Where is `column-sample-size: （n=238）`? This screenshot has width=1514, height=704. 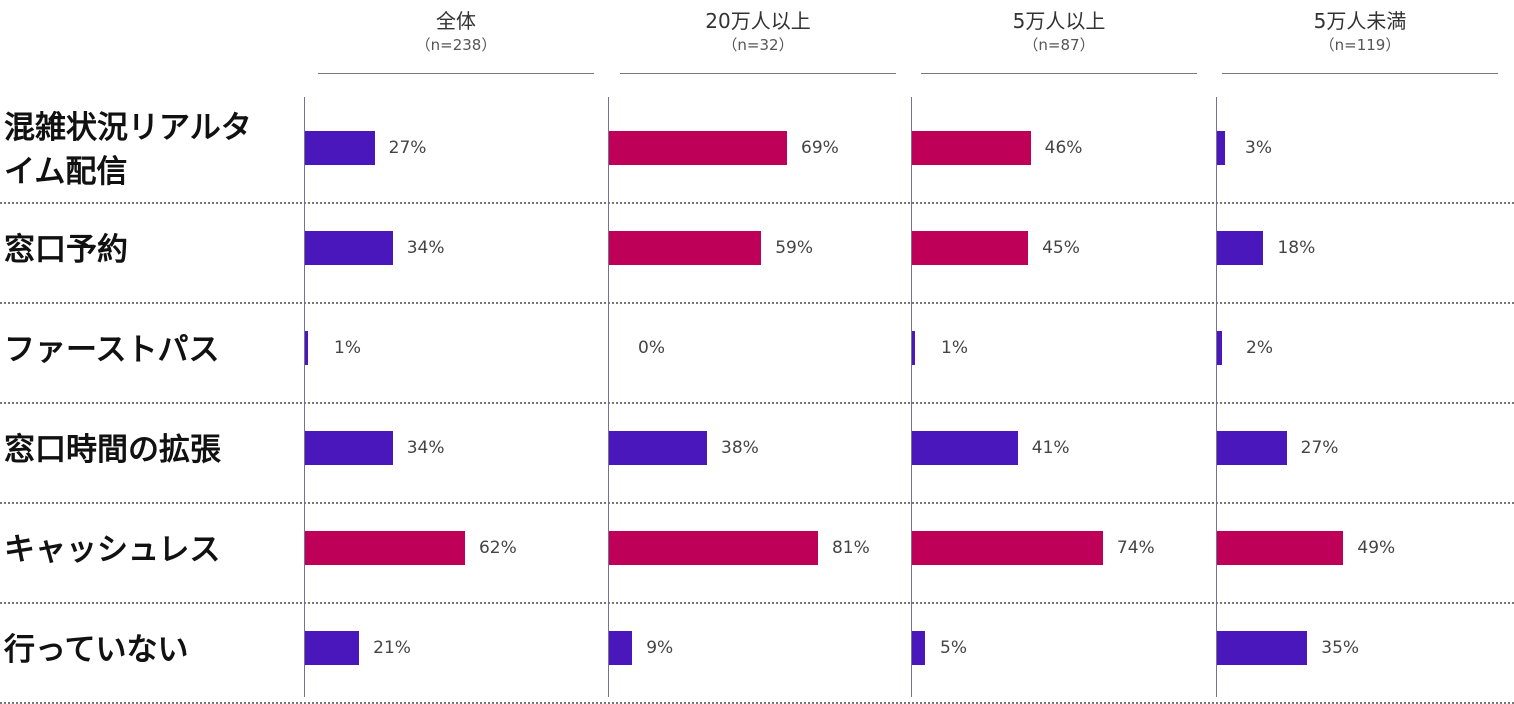
column-sample-size: （n=238） is located at coordinates (456, 45).